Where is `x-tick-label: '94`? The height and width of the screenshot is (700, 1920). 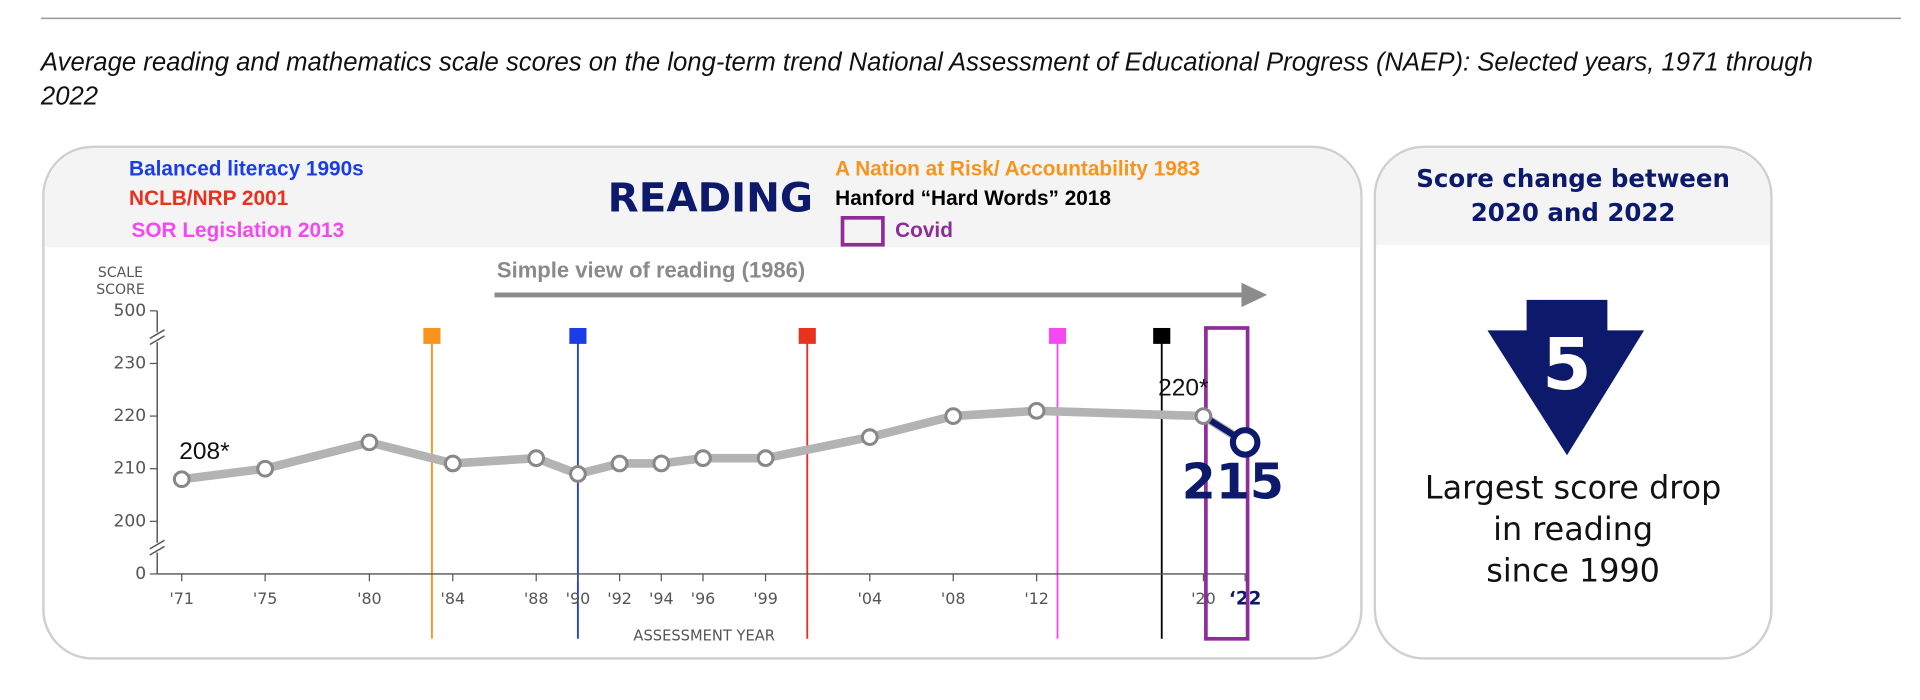 x-tick-label: '94 is located at coordinates (661, 598).